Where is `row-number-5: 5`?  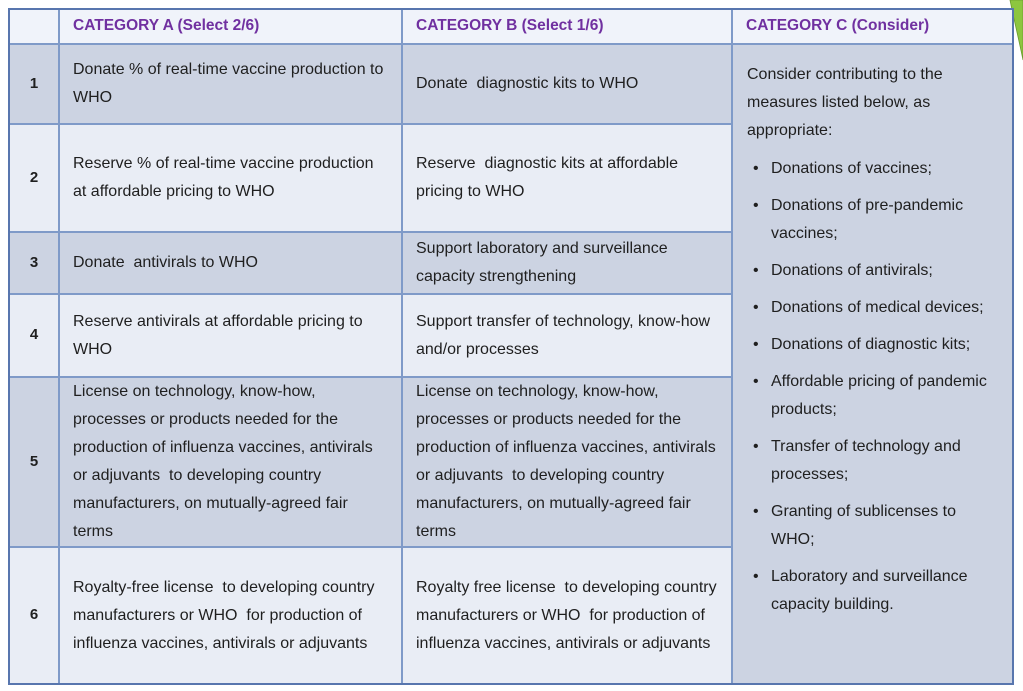 row-number-5: 5 is located at coordinates (34, 462).